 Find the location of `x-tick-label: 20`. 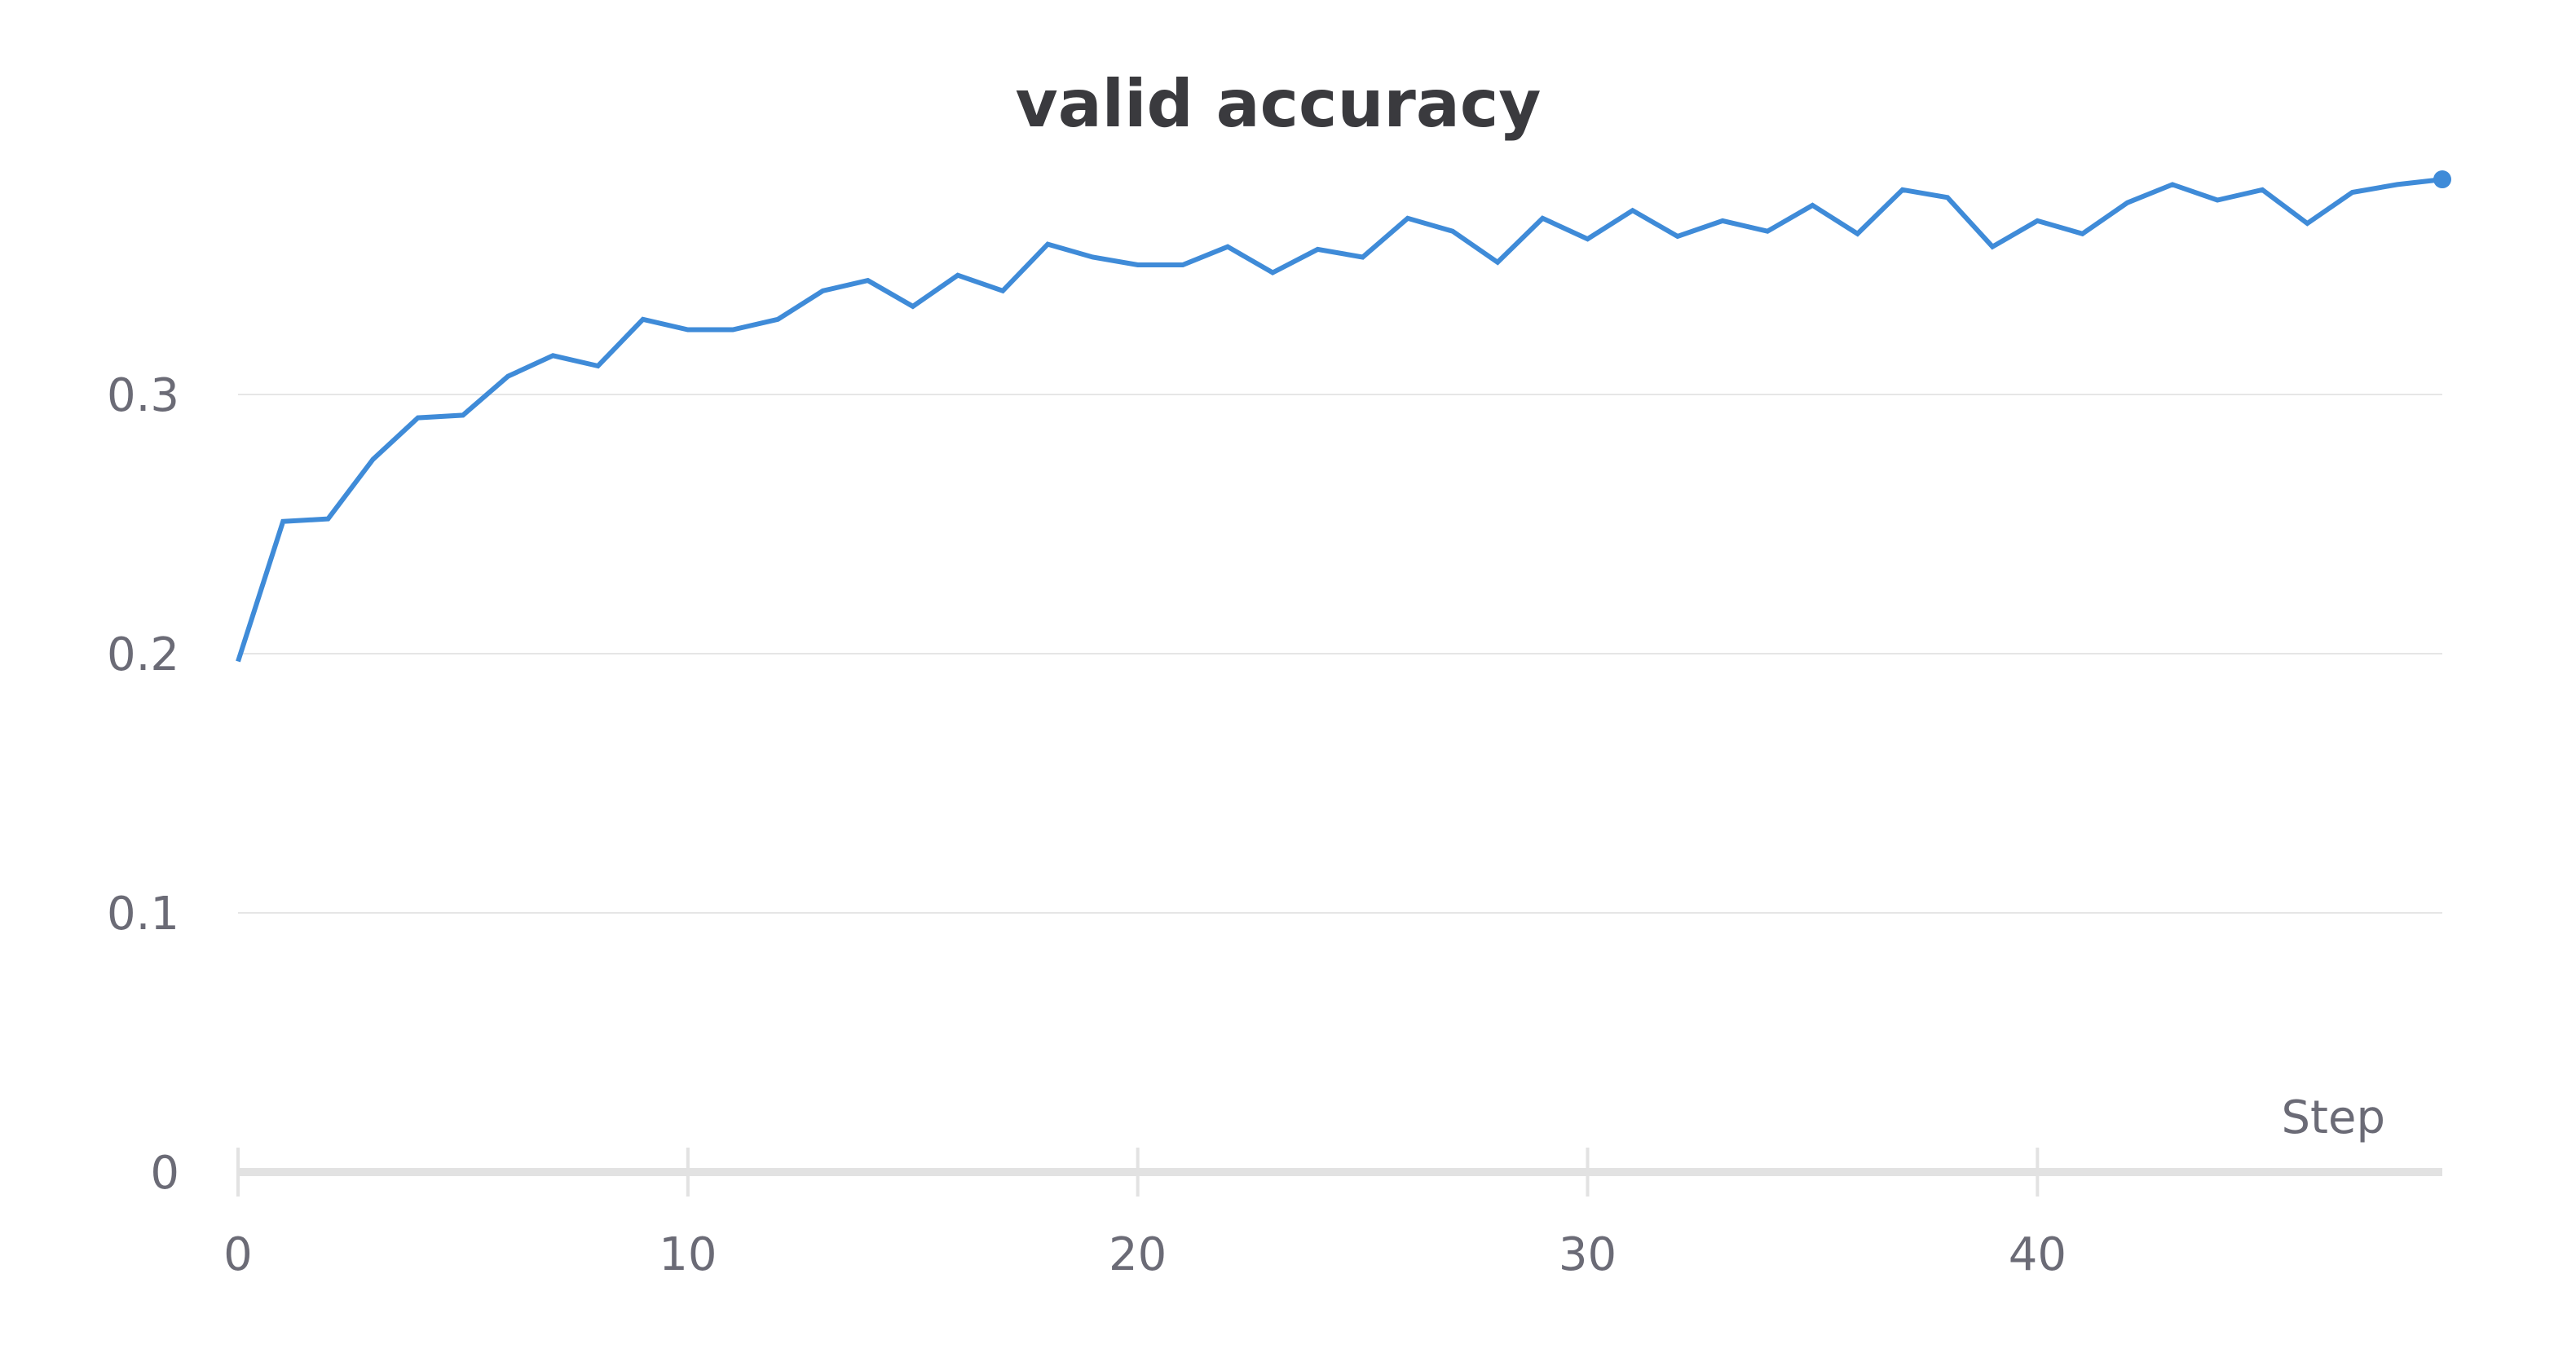

x-tick-label: 20 is located at coordinates (1138, 1254).